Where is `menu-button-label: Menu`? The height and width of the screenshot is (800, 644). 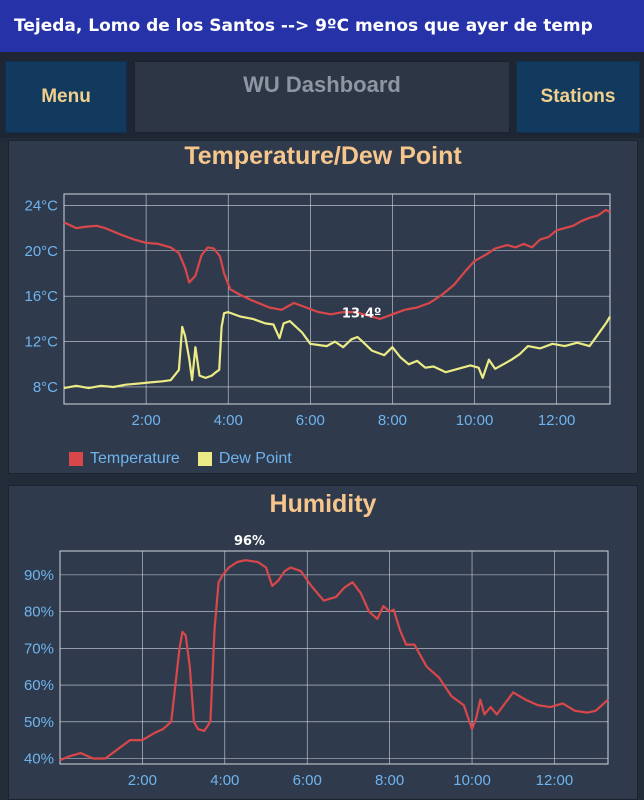
menu-button-label: Menu is located at coordinates (66, 96).